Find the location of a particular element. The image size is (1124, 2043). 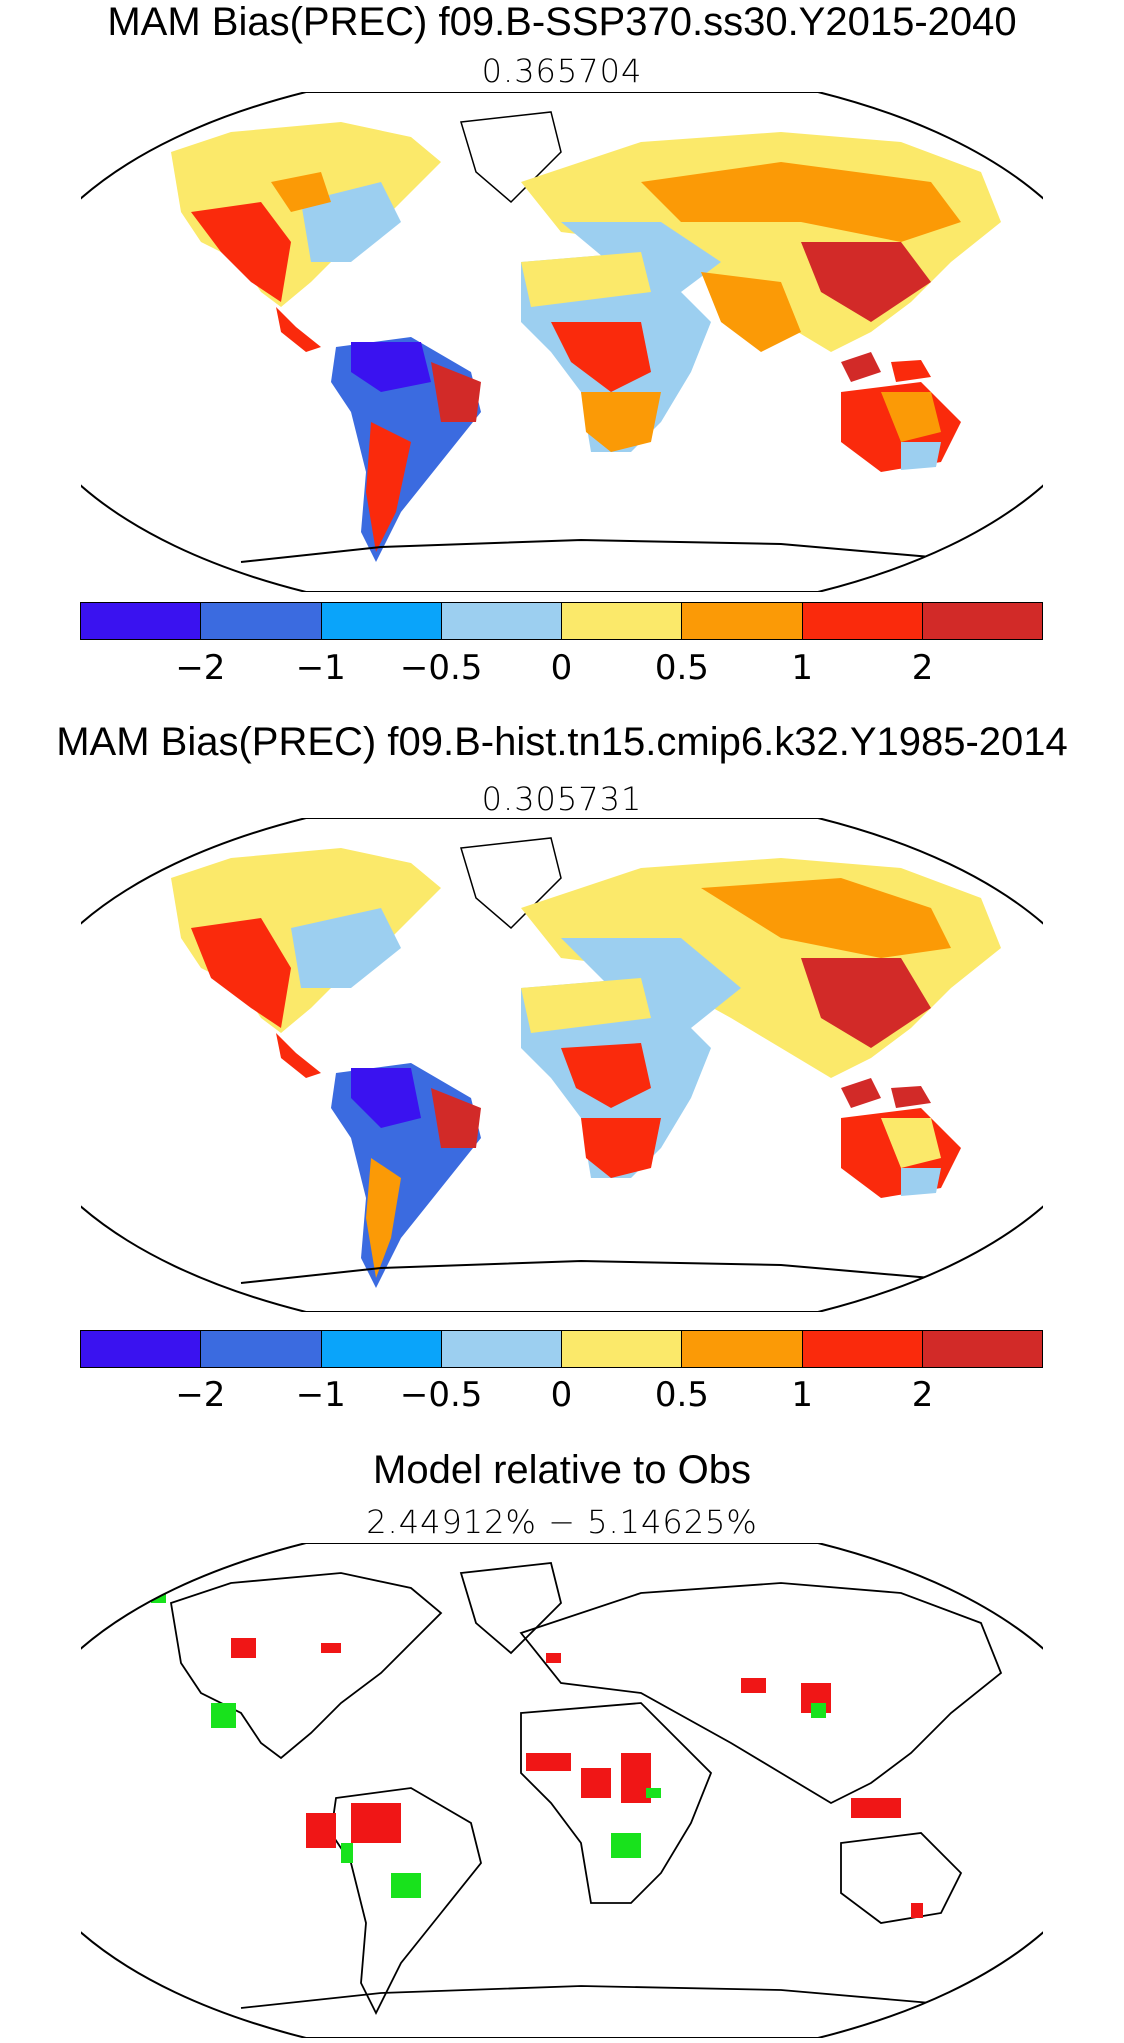

panel1-colorbar is located at coordinates (561, 621).